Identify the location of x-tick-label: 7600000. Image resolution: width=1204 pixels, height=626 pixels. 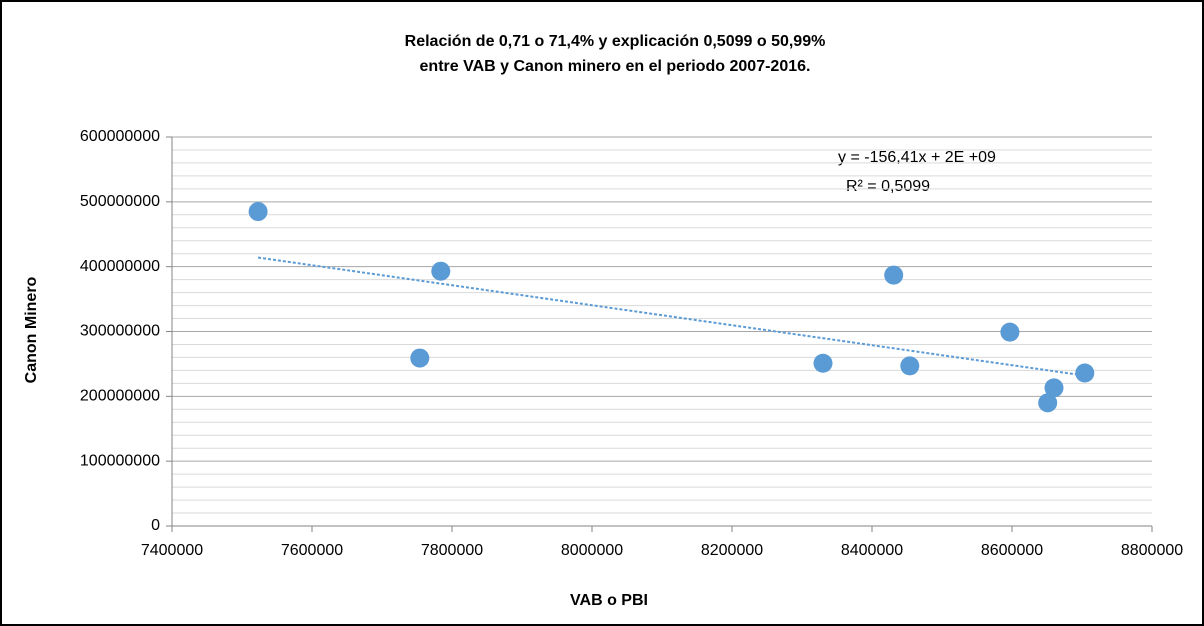
(312, 550).